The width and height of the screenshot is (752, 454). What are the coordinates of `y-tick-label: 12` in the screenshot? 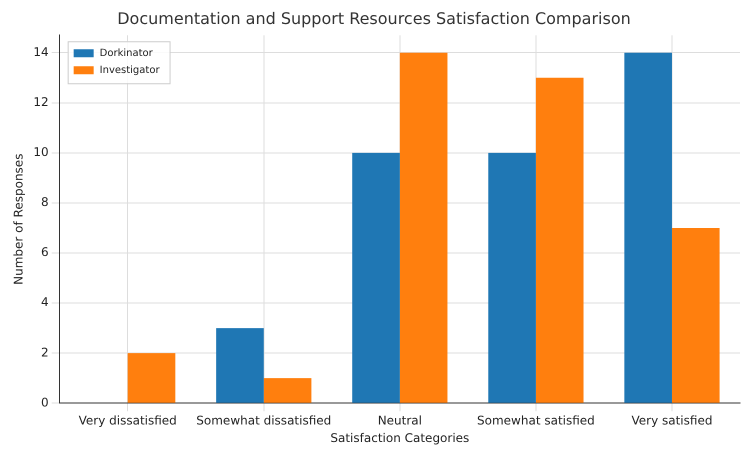 It's located at (41, 101).